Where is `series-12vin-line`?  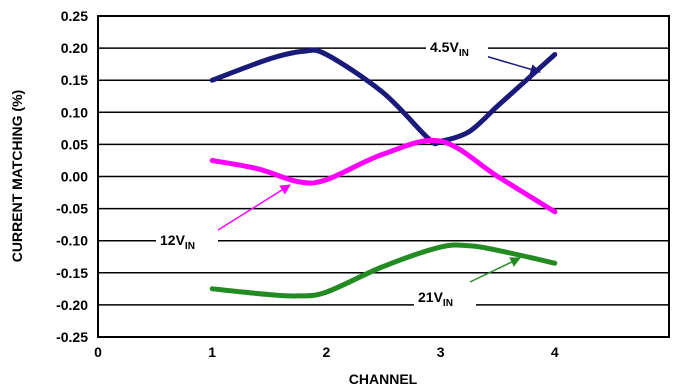
series-12vin-line is located at coordinates (383, 176).